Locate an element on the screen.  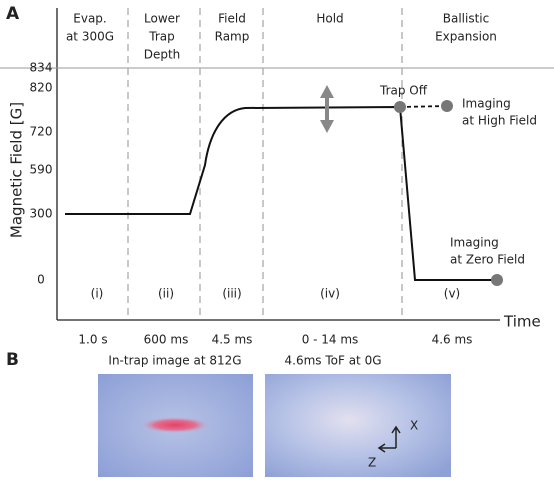
y-tick-label: 300 is located at coordinates (41, 214).